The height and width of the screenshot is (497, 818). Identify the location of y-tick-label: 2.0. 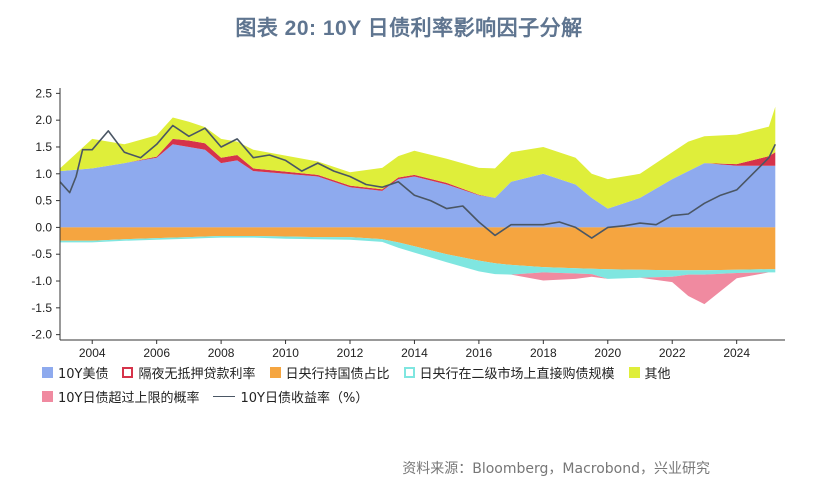
(43, 120).